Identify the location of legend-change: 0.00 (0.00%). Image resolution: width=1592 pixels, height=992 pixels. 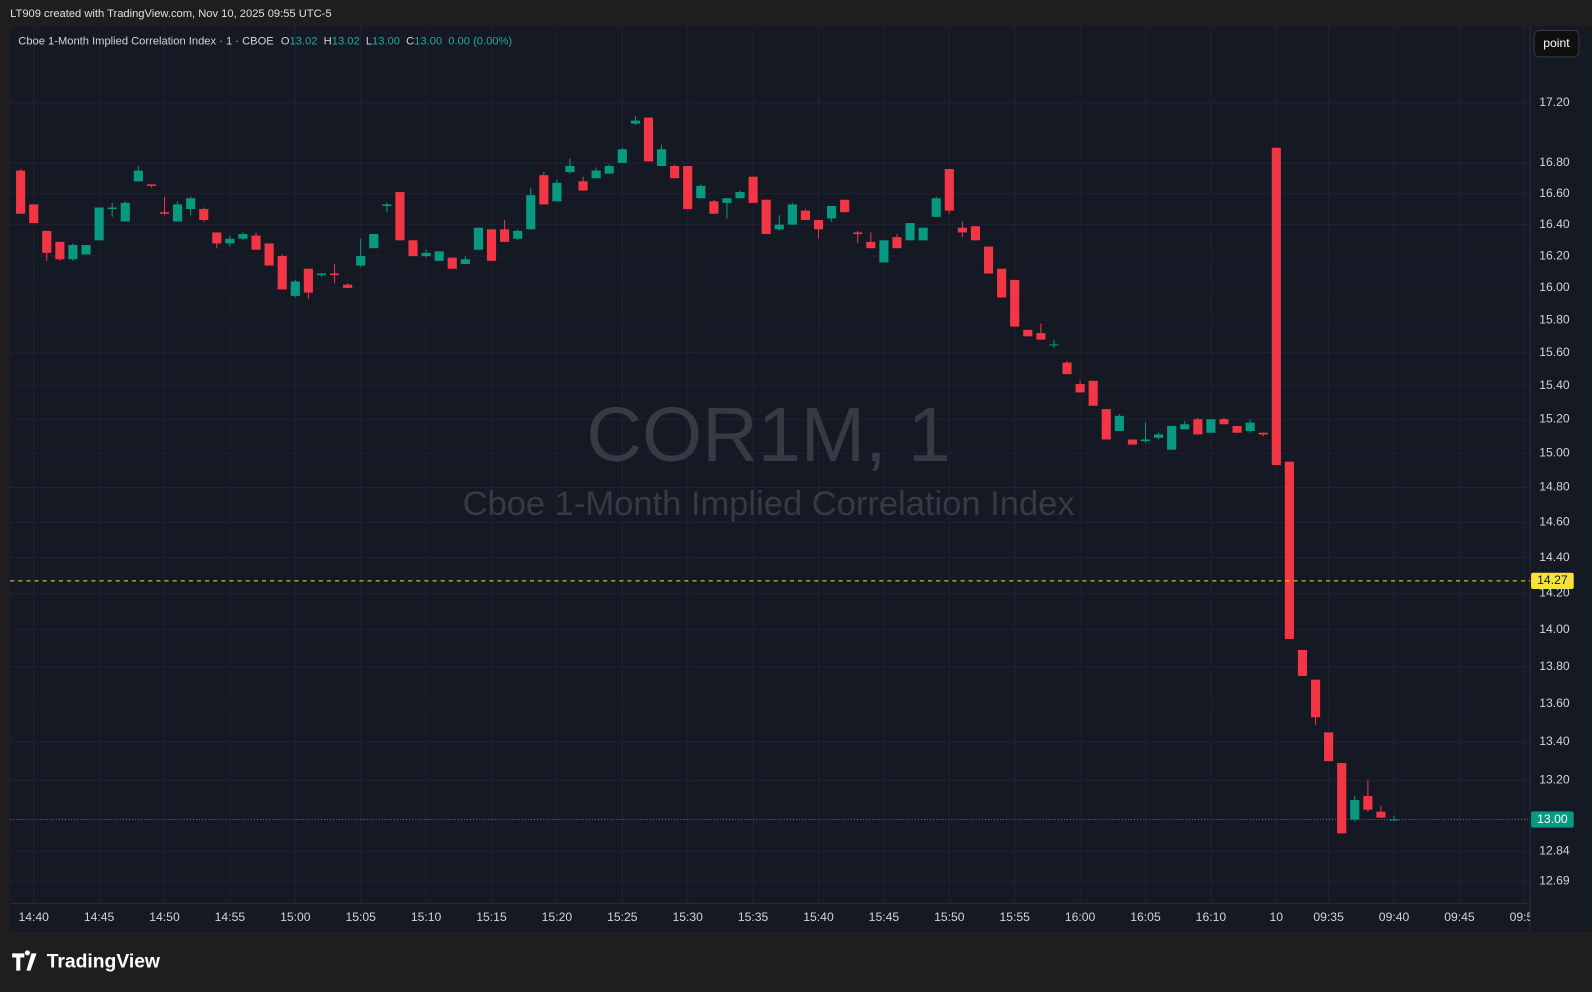
(480, 42).